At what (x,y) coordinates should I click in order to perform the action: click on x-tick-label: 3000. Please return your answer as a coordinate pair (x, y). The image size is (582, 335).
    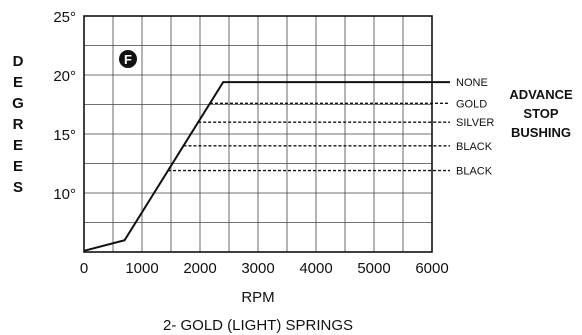
    Looking at the image, I should click on (257, 268).